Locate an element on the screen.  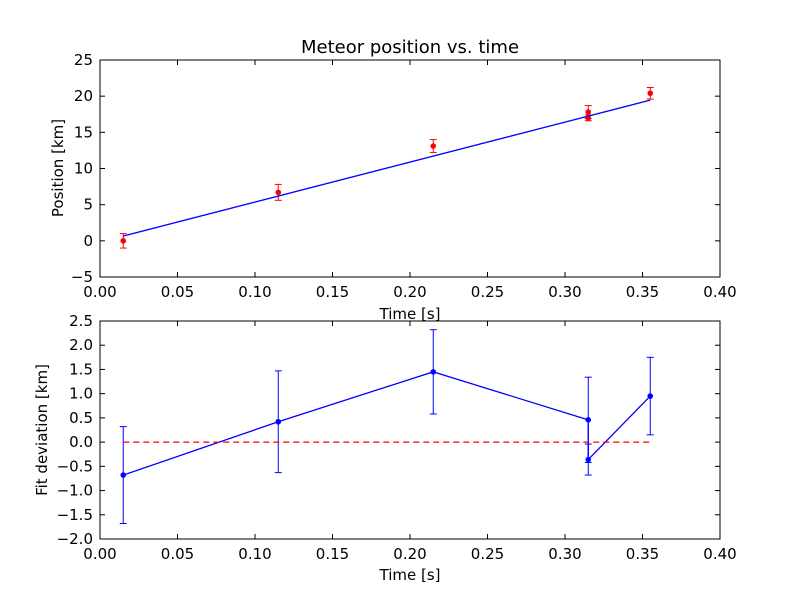
position-y-tick-label: −5 is located at coordinates (82, 277).